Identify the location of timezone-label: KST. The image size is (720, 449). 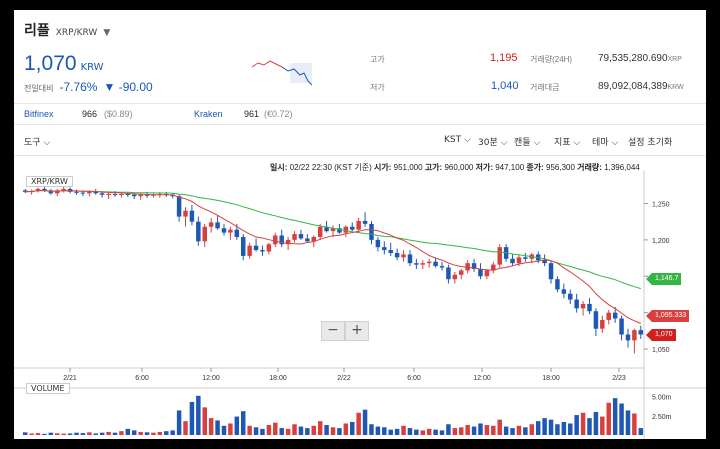
(453, 140).